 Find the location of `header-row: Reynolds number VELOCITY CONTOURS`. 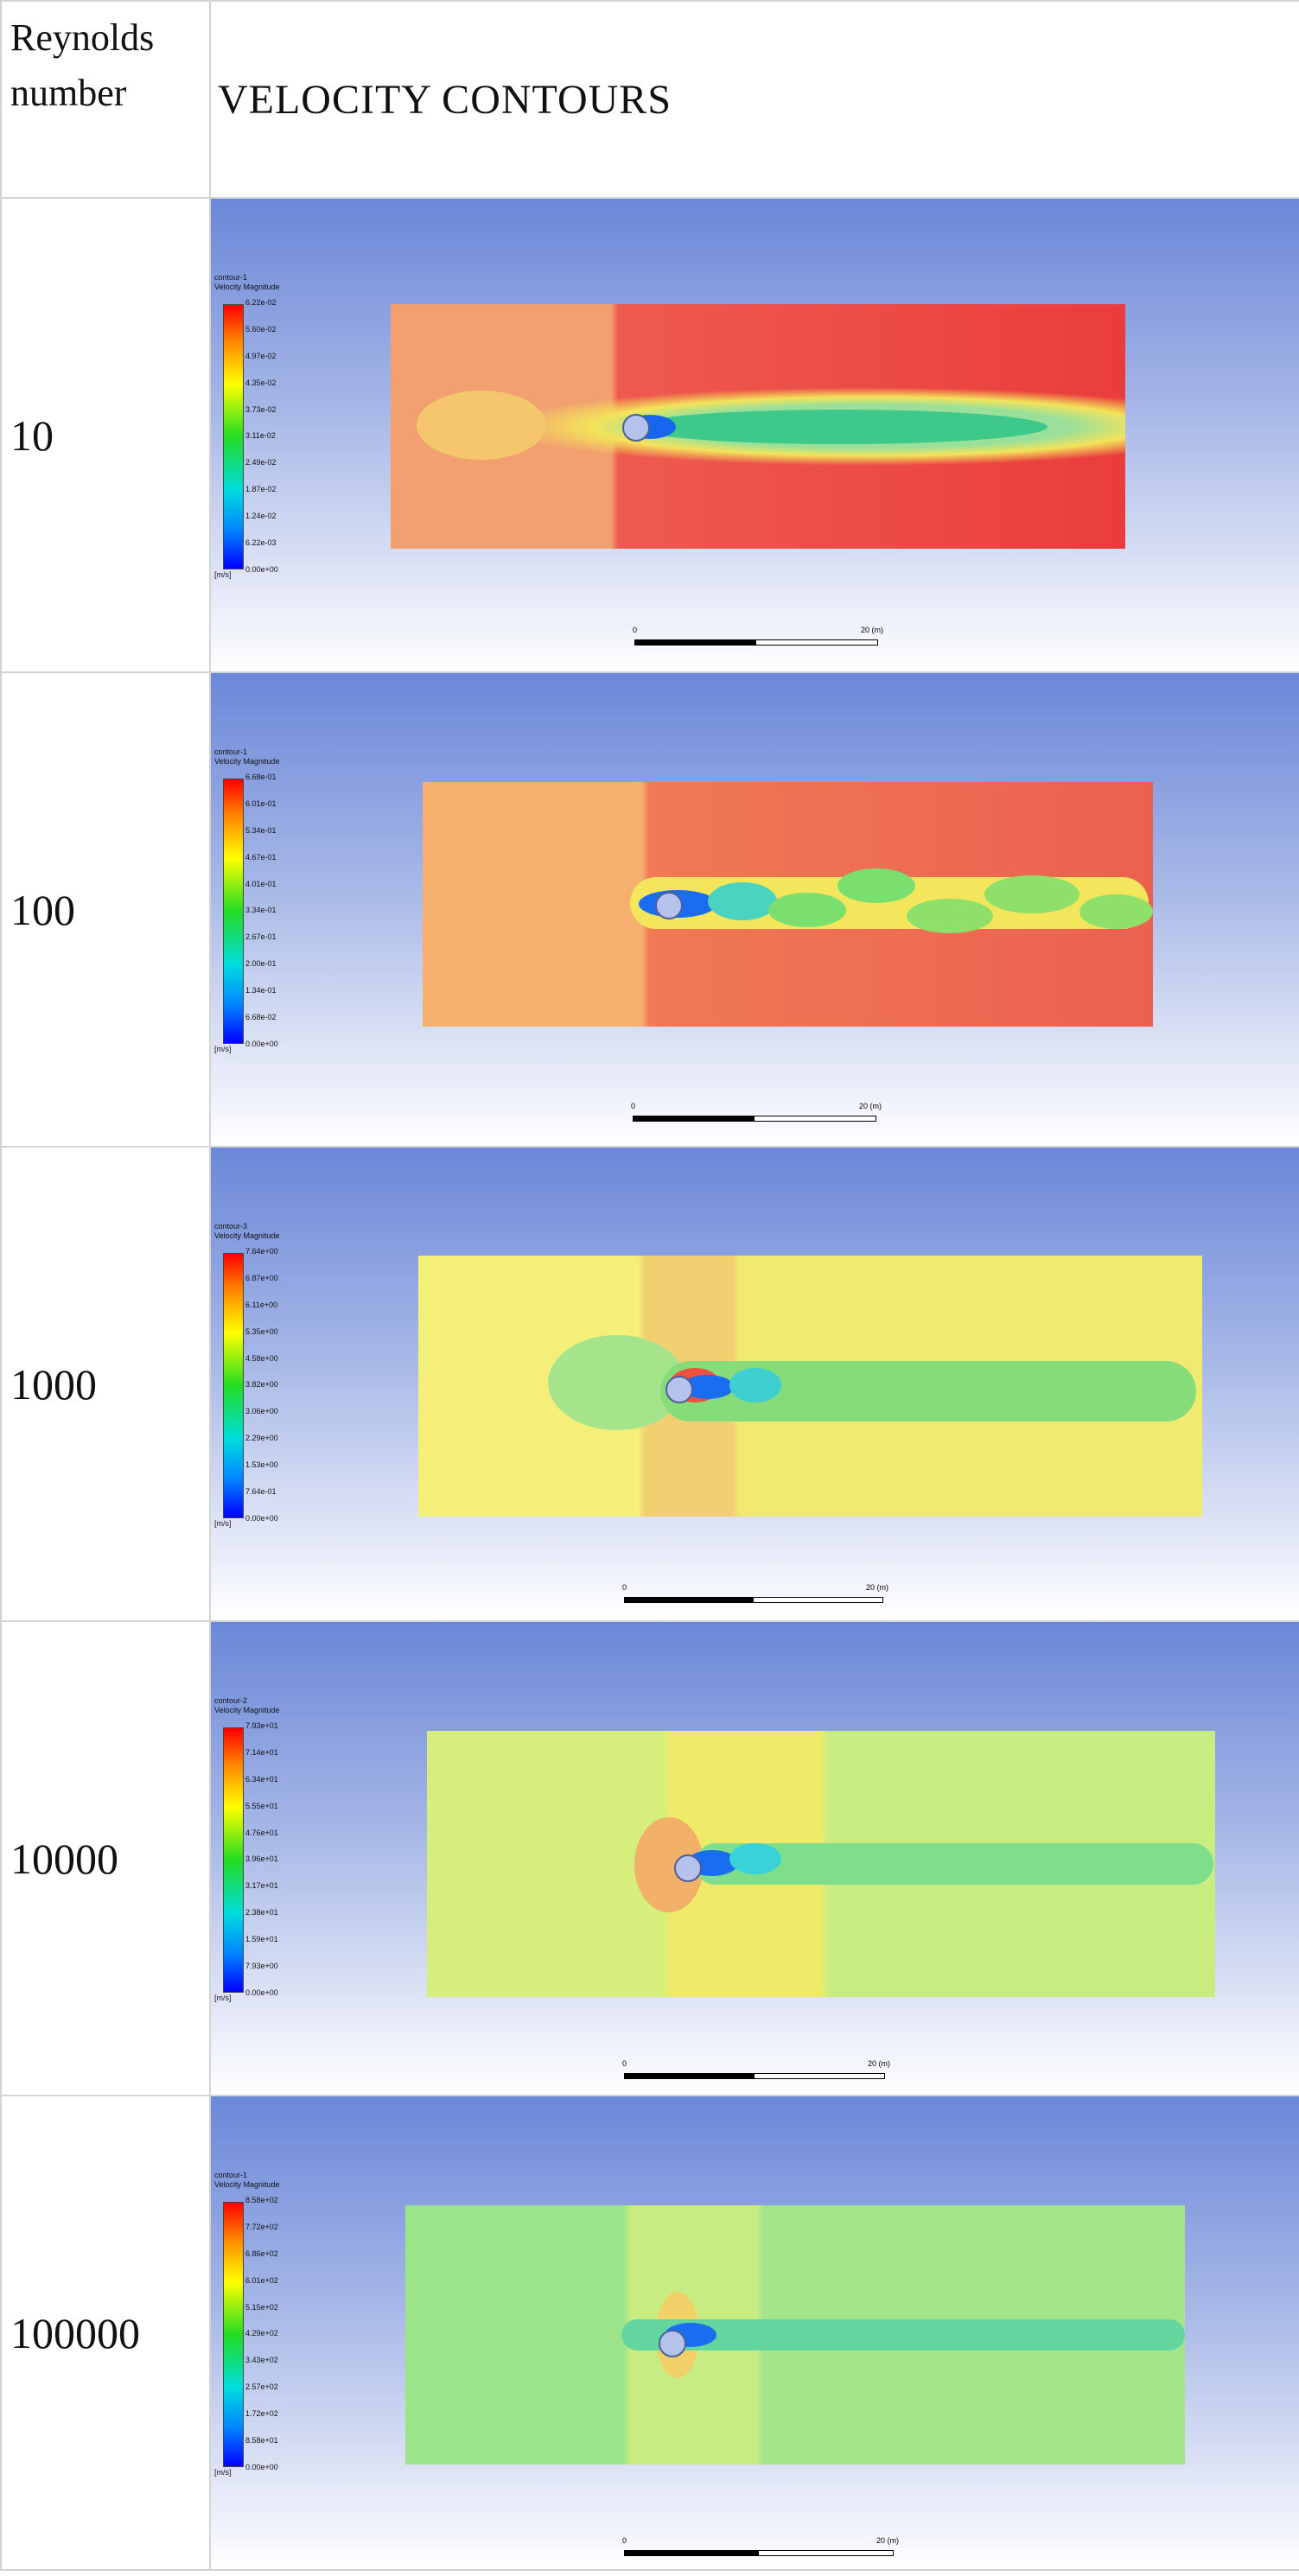

header-row: Reynolds number VELOCITY CONTOURS is located at coordinates (649, 99).